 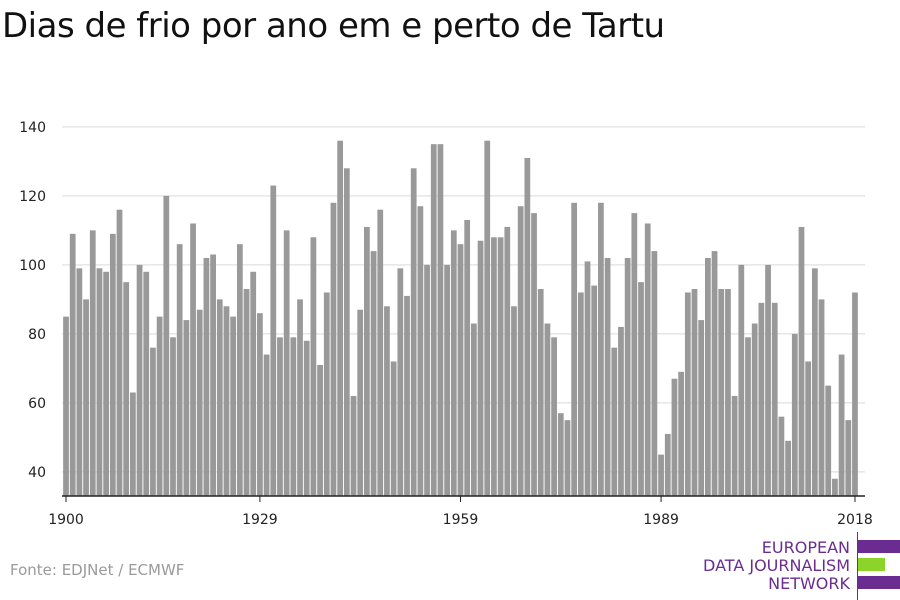 What do you see at coordinates (373, 373) in the screenshot?
I see `bar-1946` at bounding box center [373, 373].